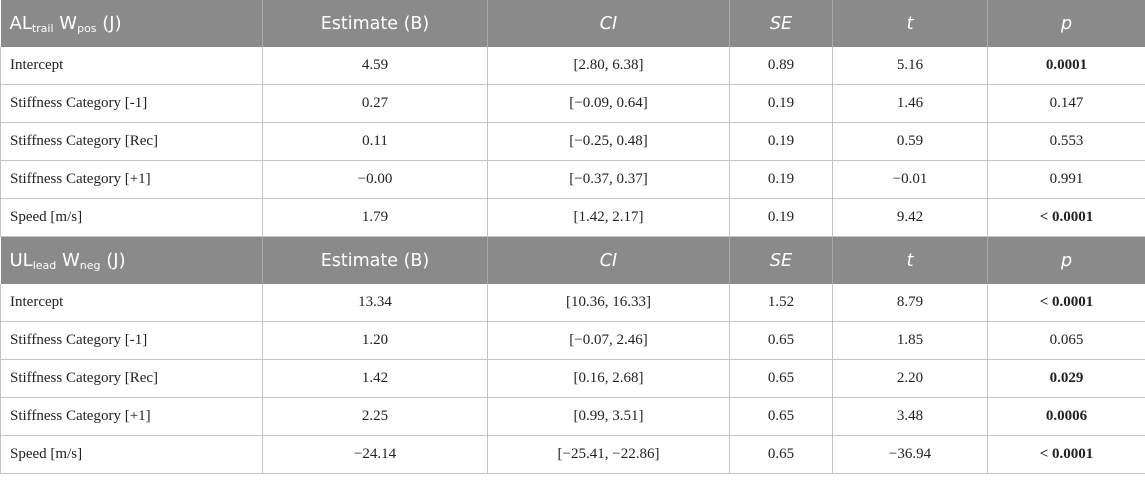 The width and height of the screenshot is (1145, 481). Describe the element at coordinates (1066, 416) in the screenshot. I see `cell-p: 0.0006` at that location.